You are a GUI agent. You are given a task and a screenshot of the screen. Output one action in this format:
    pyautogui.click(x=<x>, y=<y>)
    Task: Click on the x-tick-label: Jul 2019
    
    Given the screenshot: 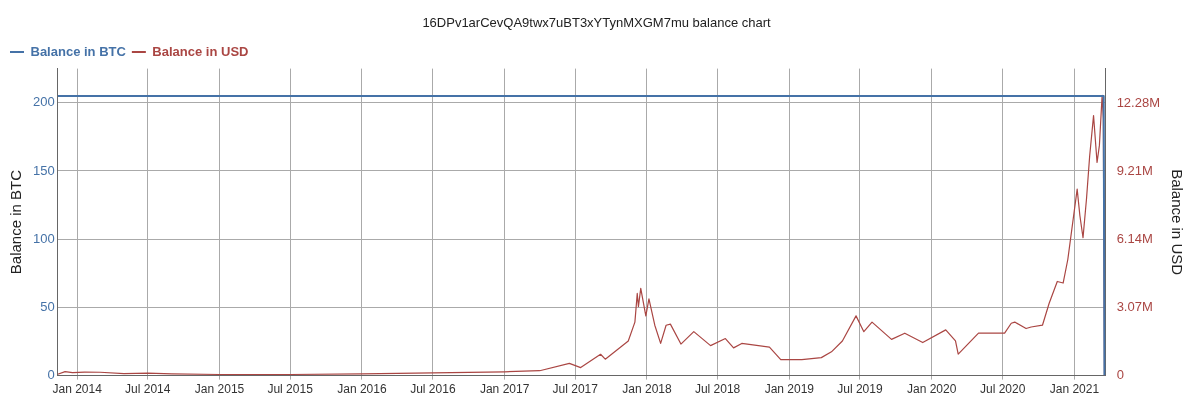 What is the action you would take?
    pyautogui.click(x=860, y=389)
    